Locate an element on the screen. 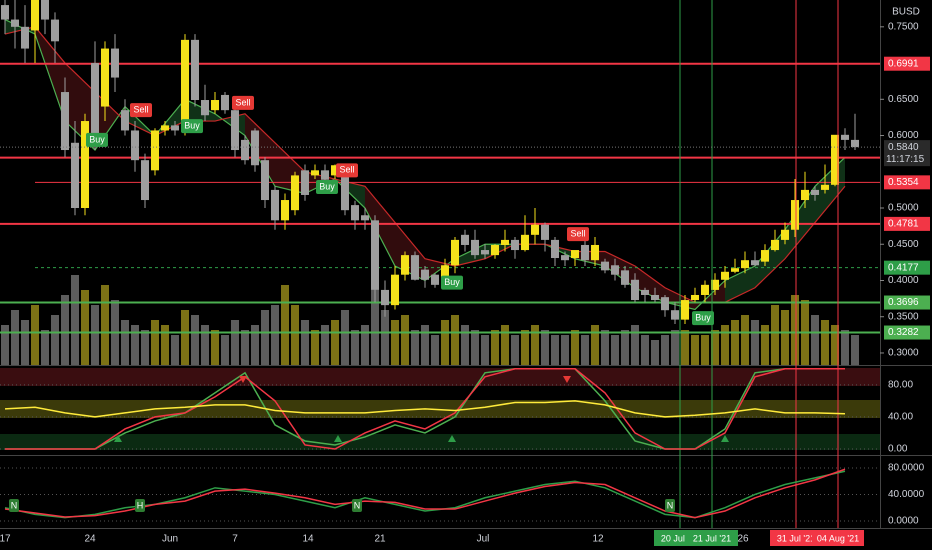  price-tick-label: 0.6000 is located at coordinates (903, 135).